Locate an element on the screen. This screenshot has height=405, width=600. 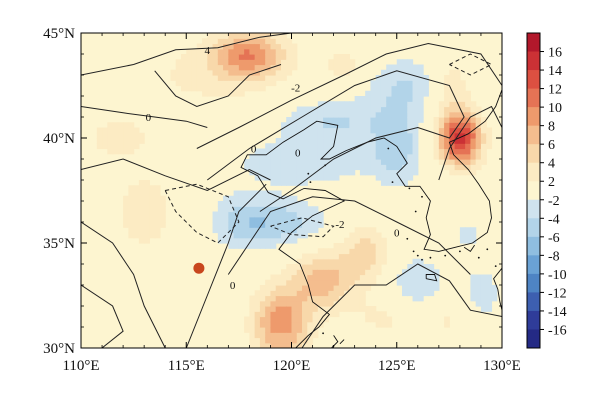
colorbar-label: 2 is located at coordinates (551, 182).